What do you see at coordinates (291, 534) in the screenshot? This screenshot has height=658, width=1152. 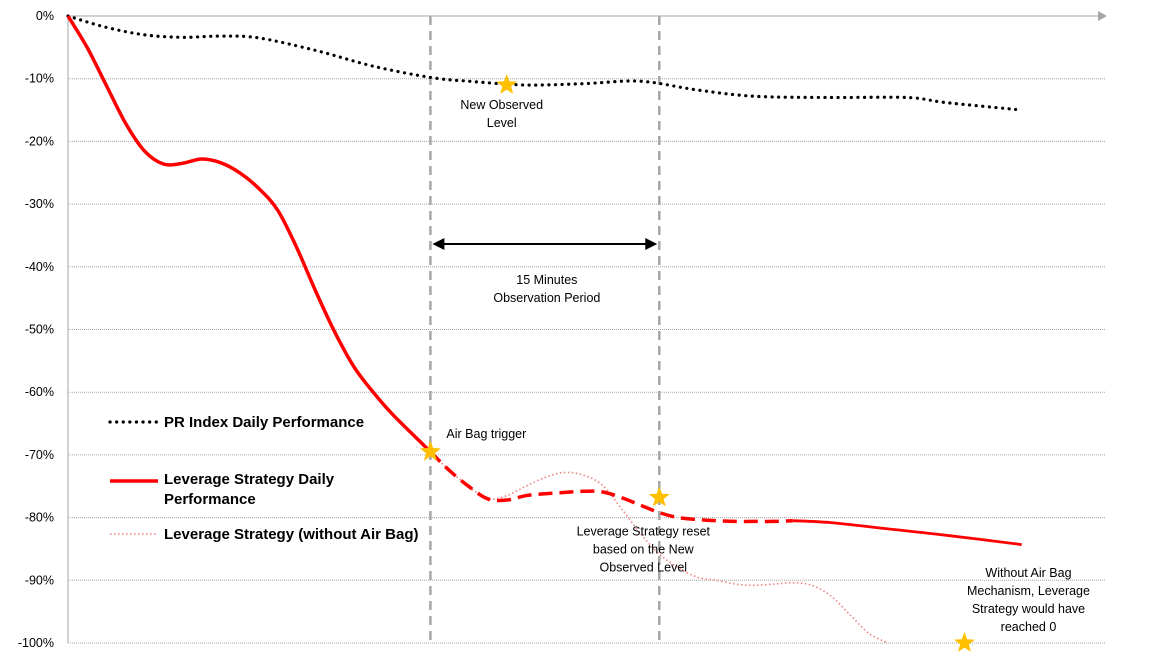 I see `legend-label: Leverage Strategy (without Air Bag)` at bounding box center [291, 534].